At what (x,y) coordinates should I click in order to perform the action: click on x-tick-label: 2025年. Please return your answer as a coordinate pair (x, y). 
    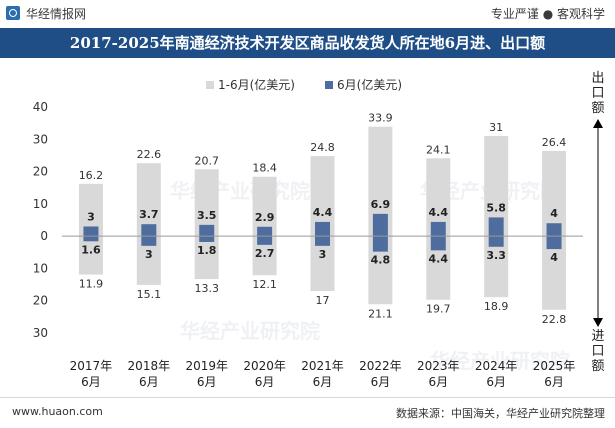
    Looking at the image, I should click on (554, 366).